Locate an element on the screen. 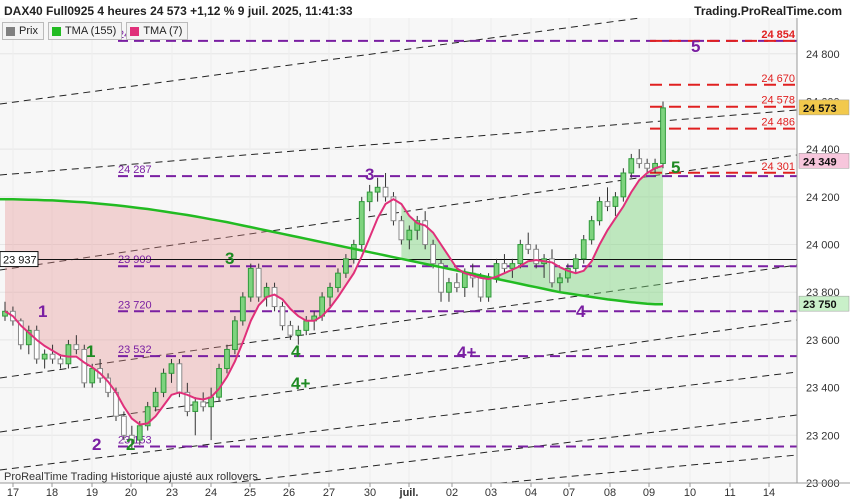 This screenshot has height=500, width=850. x-tick-label: 02 is located at coordinates (452, 493).